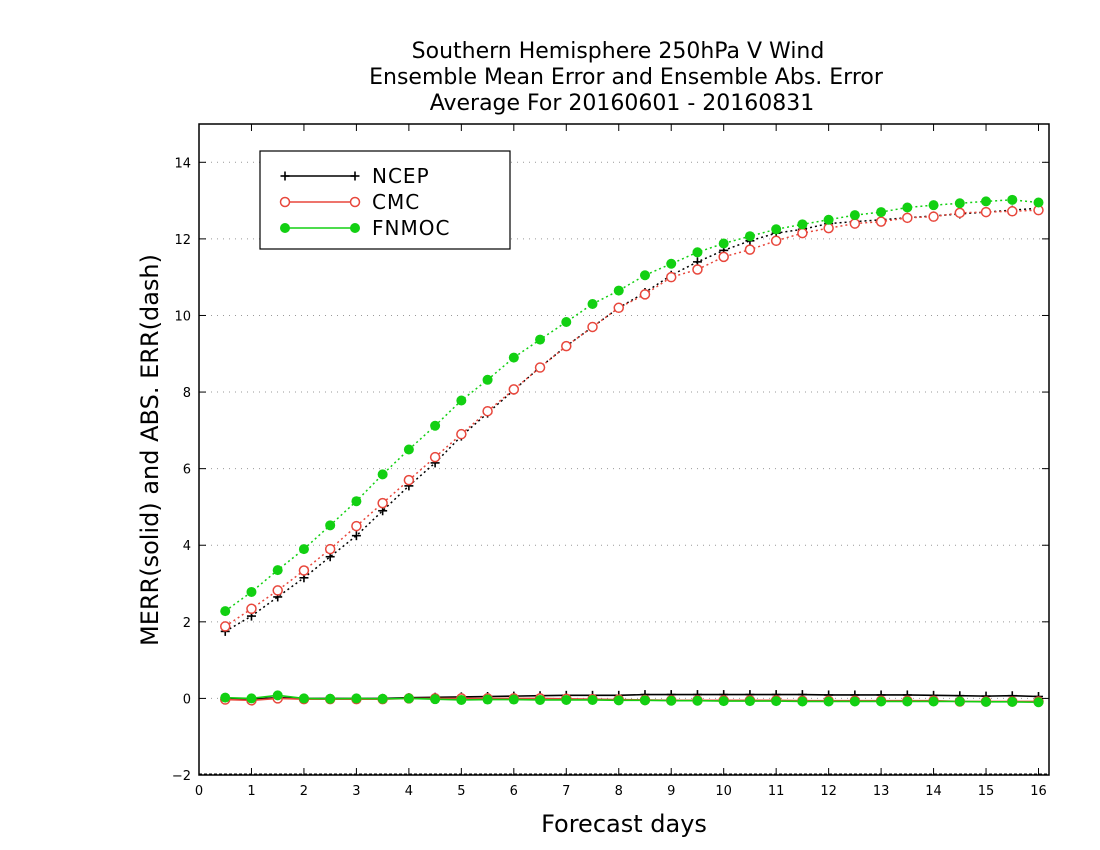 The height and width of the screenshot is (850, 1100). Describe the element at coordinates (514, 791) in the screenshot. I see `x-tick-label: 6` at that location.